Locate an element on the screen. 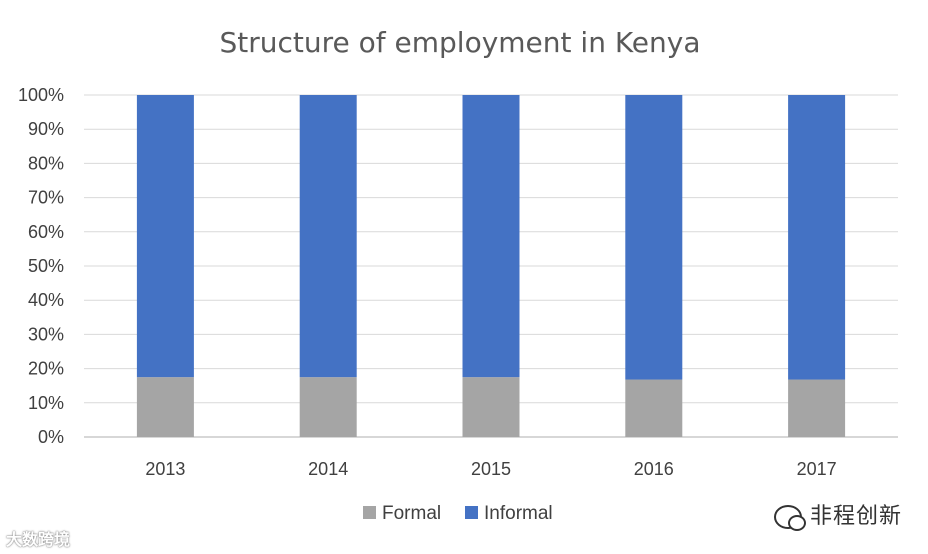 This screenshot has width=928, height=554. bar-informal-2014 is located at coordinates (328, 236).